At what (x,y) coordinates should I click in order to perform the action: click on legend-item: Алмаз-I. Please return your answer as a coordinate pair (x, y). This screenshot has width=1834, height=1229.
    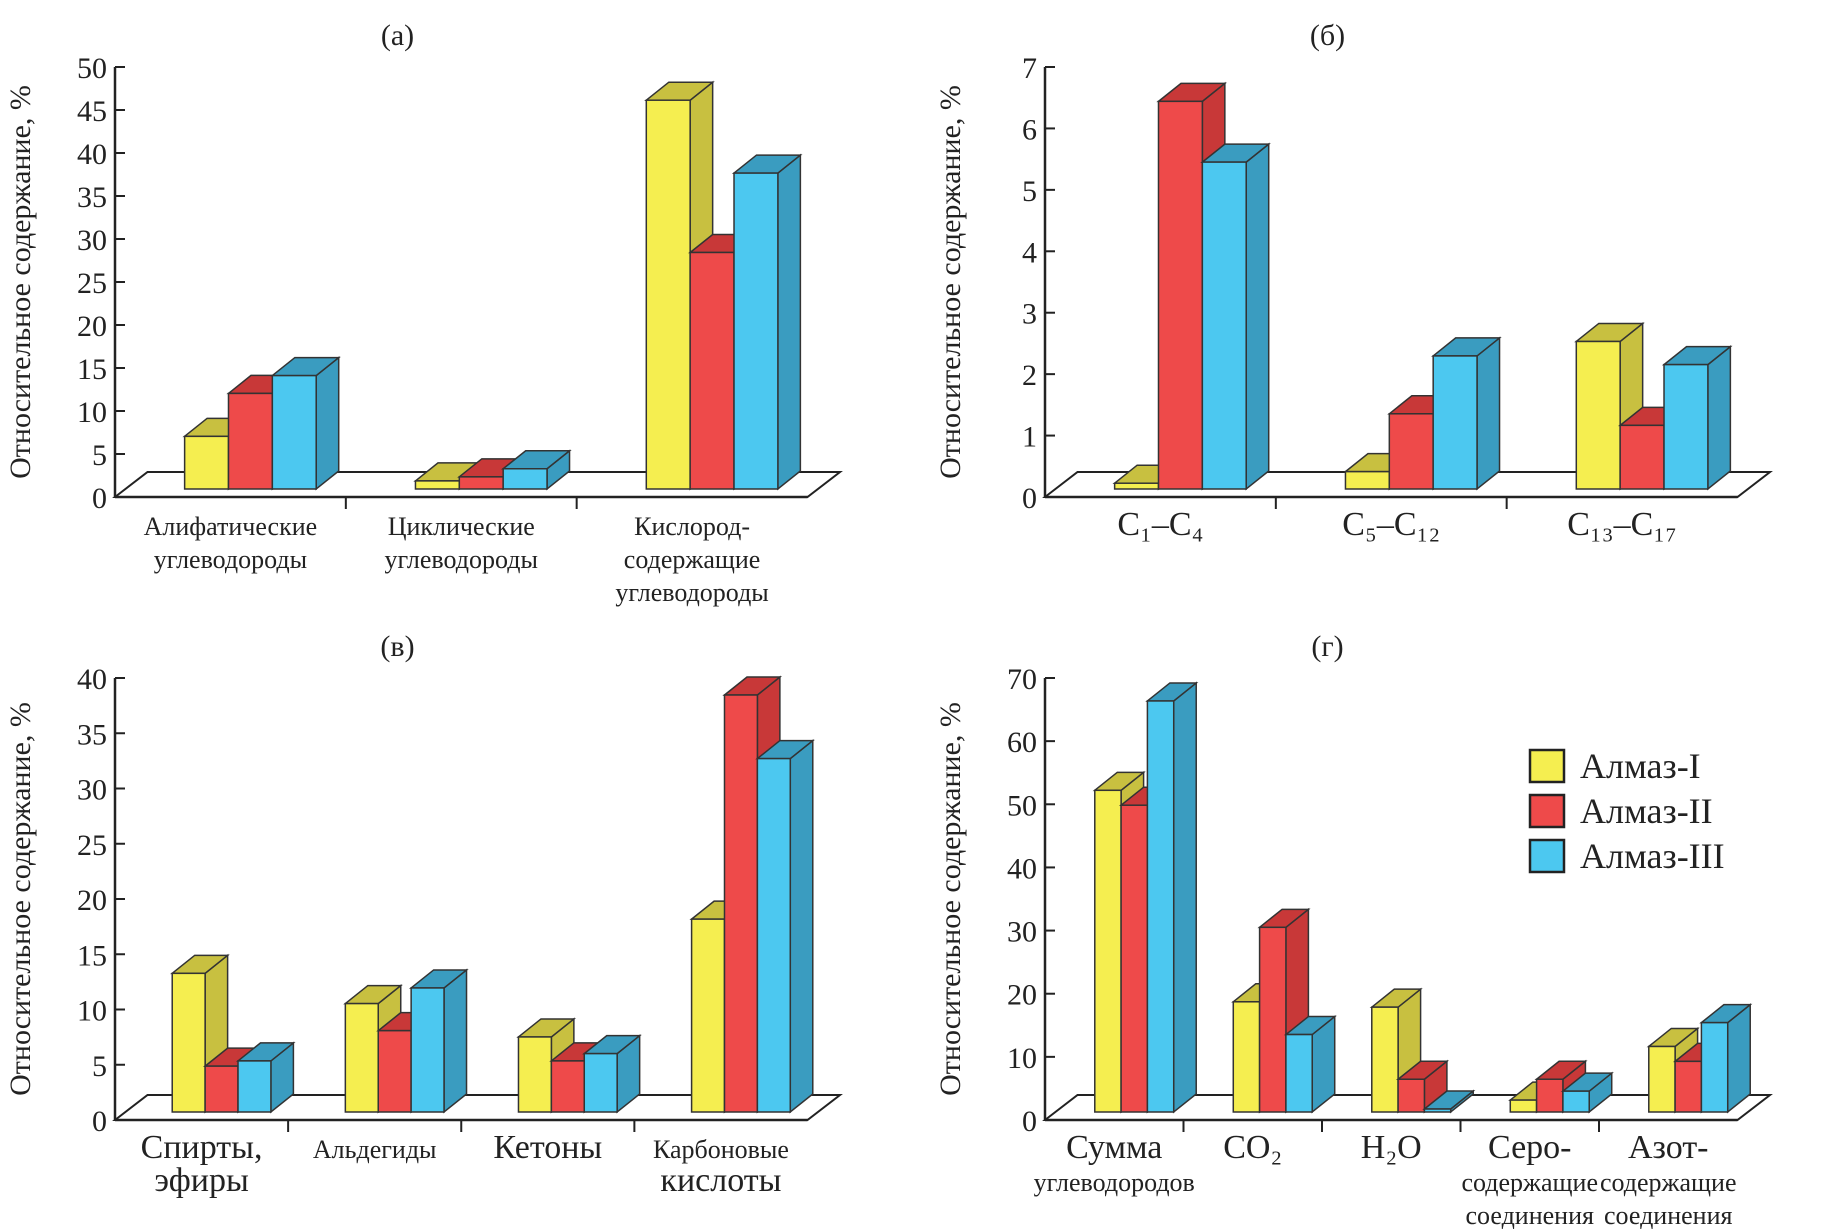
    Looking at the image, I should click on (1614, 766).